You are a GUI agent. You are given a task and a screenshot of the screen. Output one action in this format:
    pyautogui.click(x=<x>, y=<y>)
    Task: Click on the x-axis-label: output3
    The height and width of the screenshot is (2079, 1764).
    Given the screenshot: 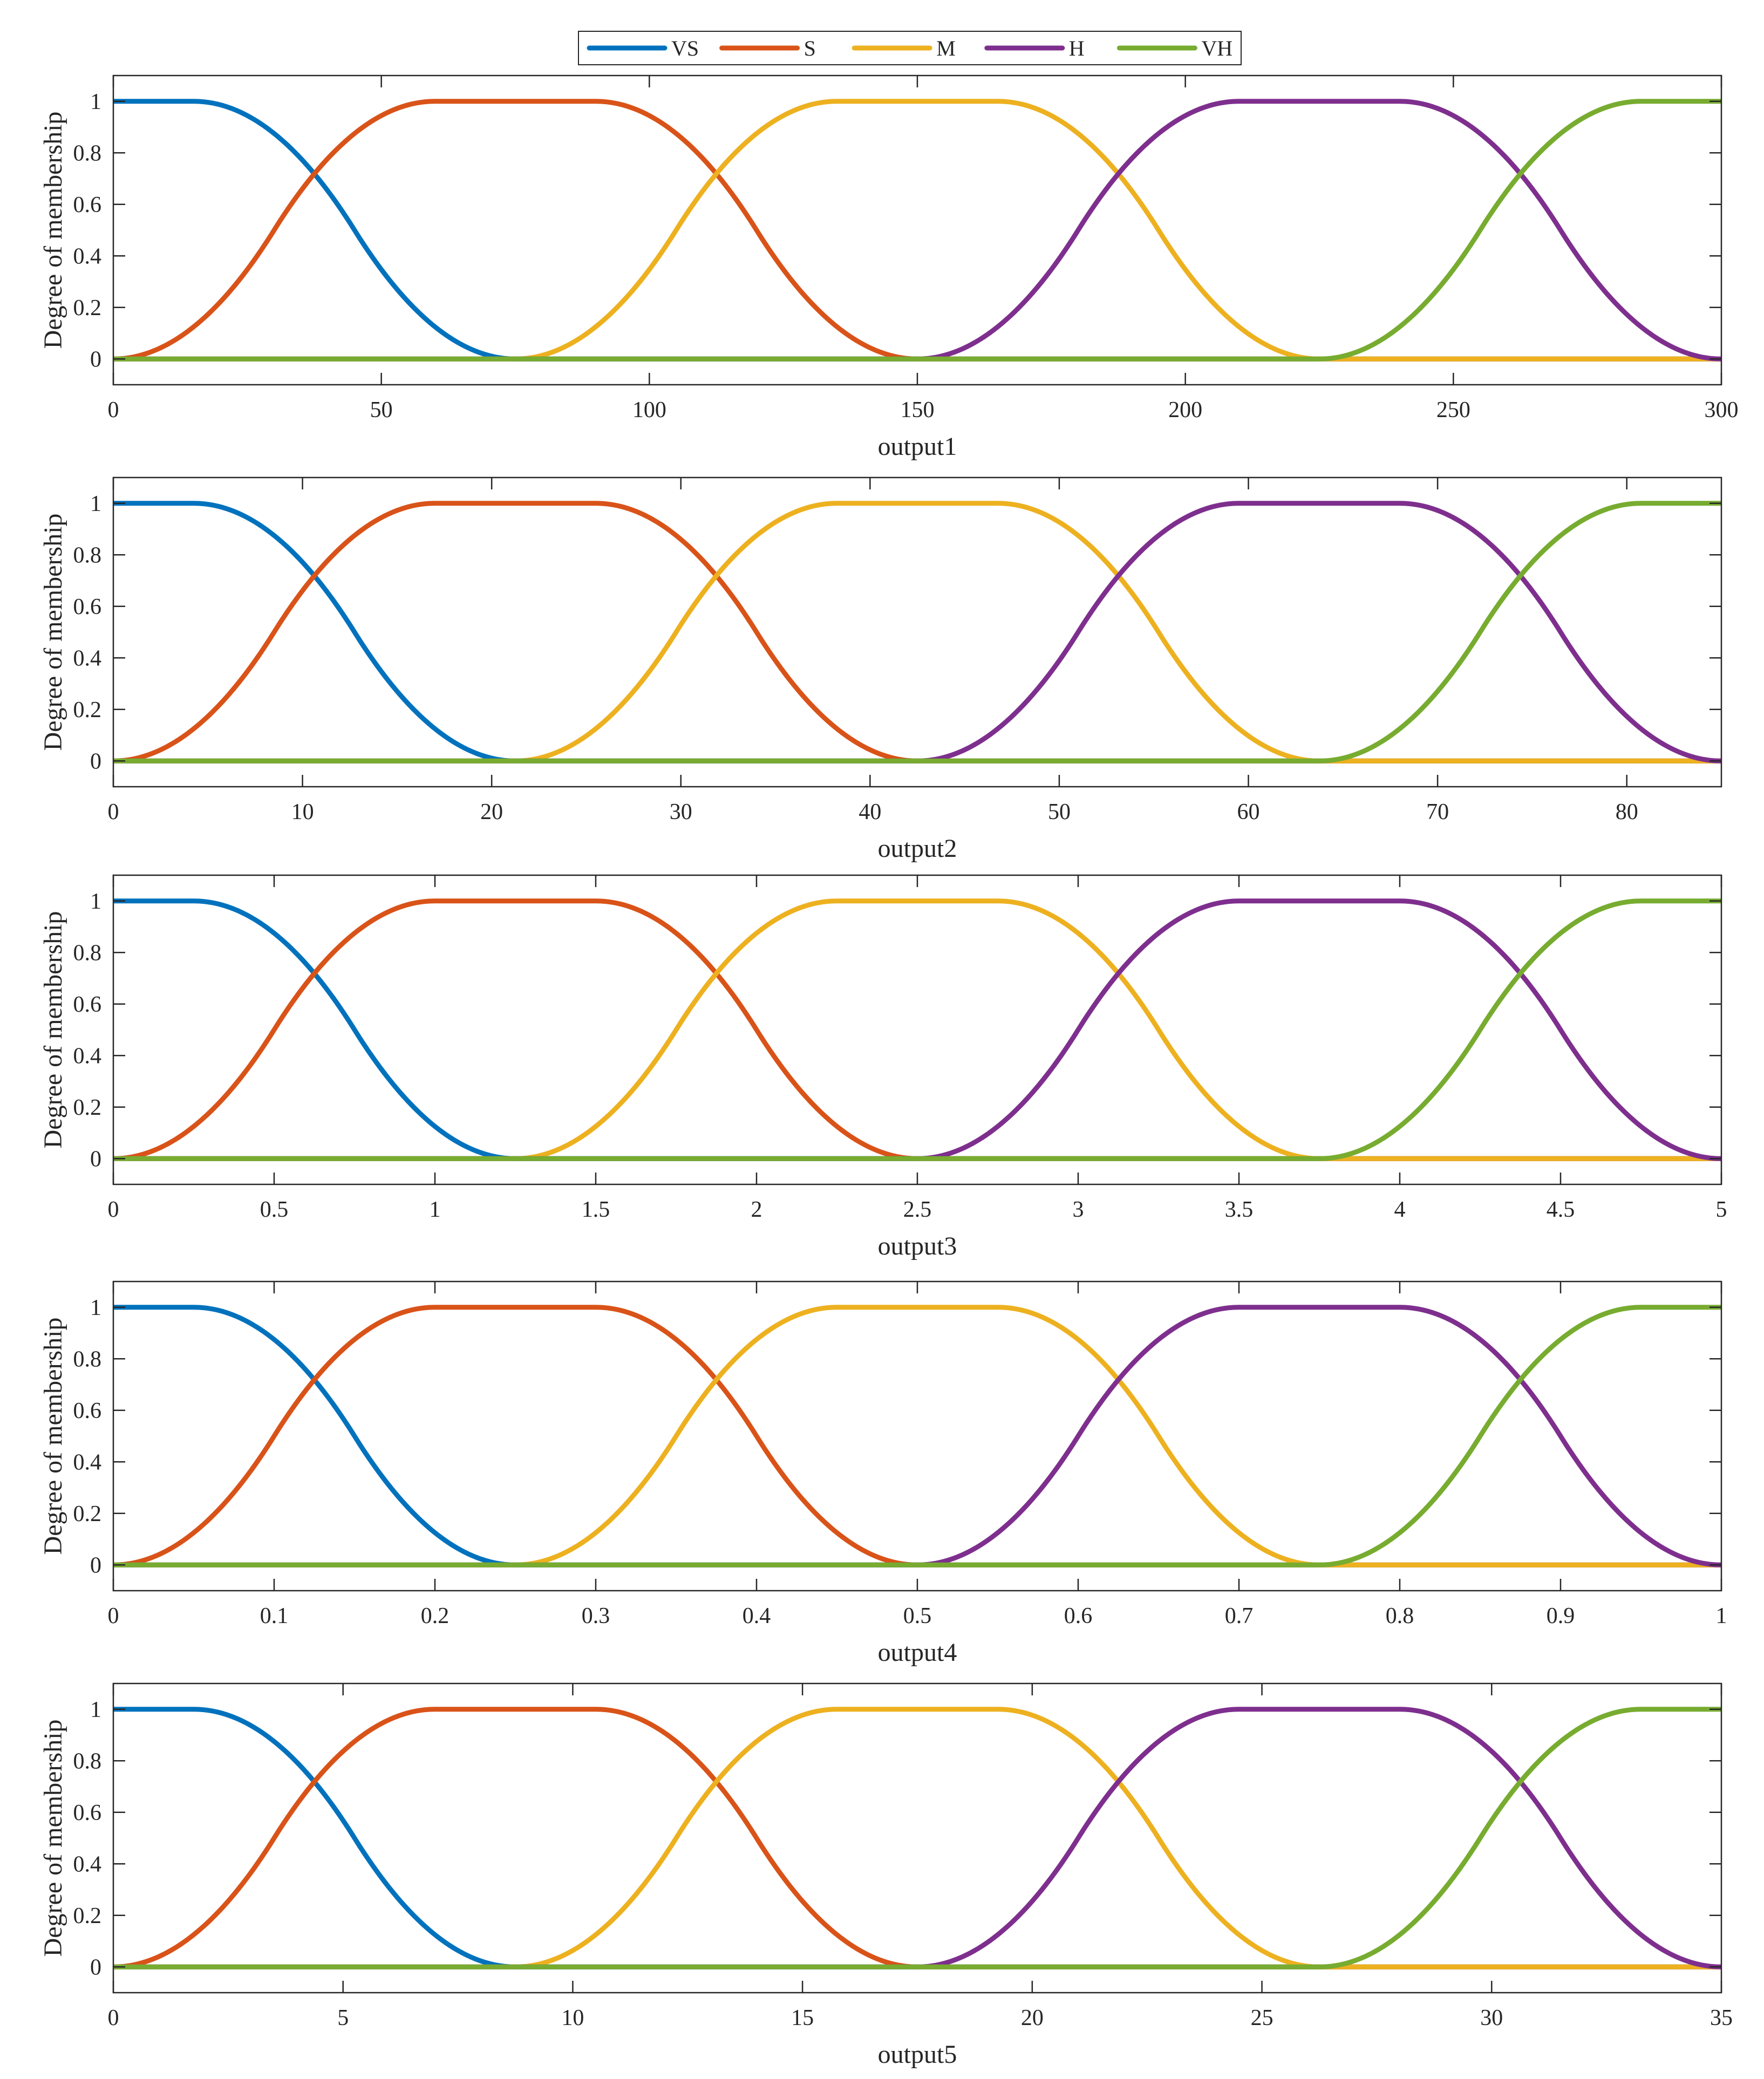 What is the action you would take?
    pyautogui.click(x=917, y=1246)
    